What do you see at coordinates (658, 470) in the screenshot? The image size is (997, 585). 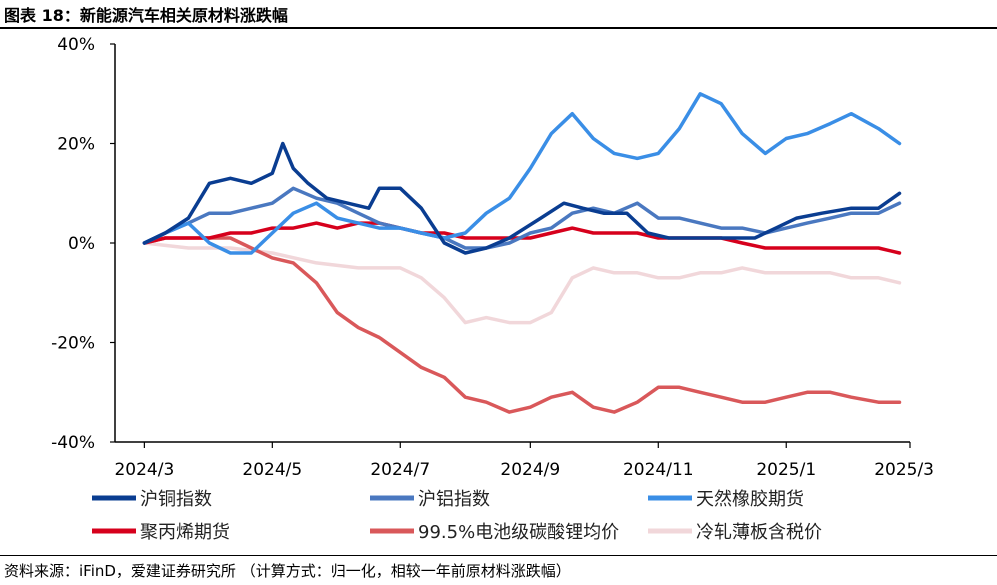 I see `x-tick-label: 2024/11` at bounding box center [658, 470].